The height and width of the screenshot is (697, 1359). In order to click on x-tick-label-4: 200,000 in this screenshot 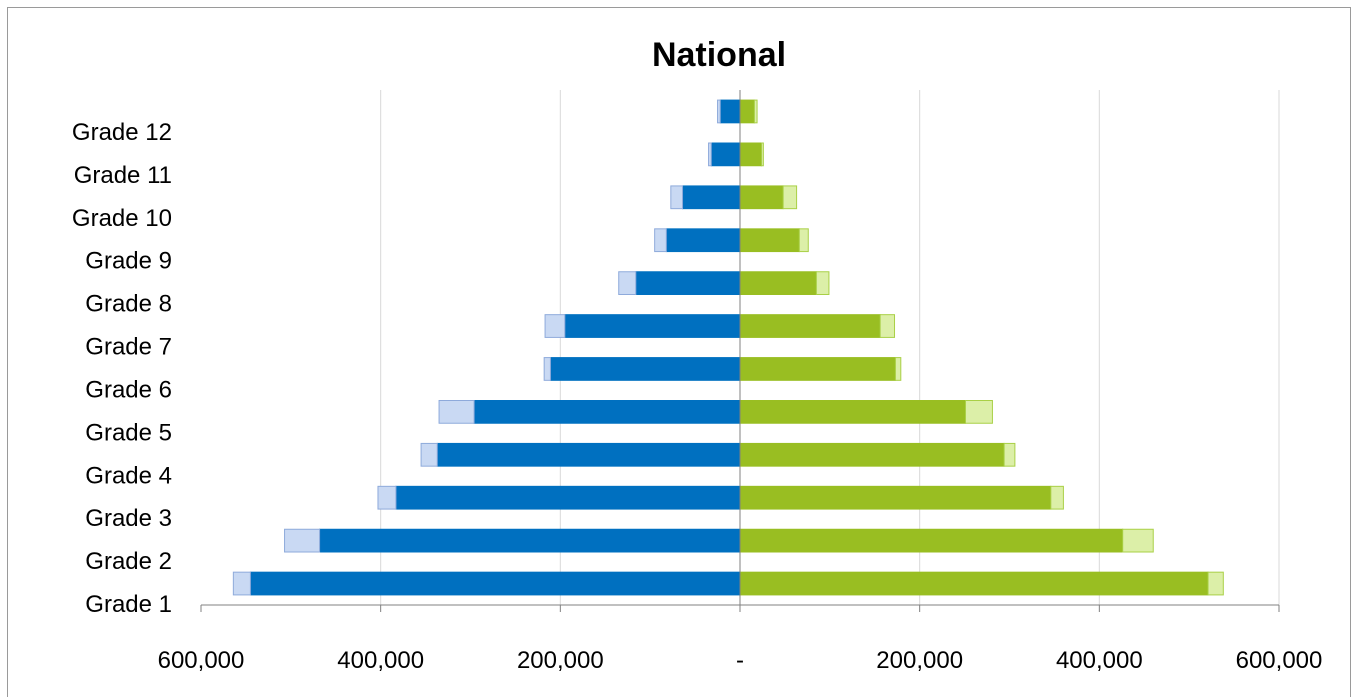, I will do `click(919, 660)`.